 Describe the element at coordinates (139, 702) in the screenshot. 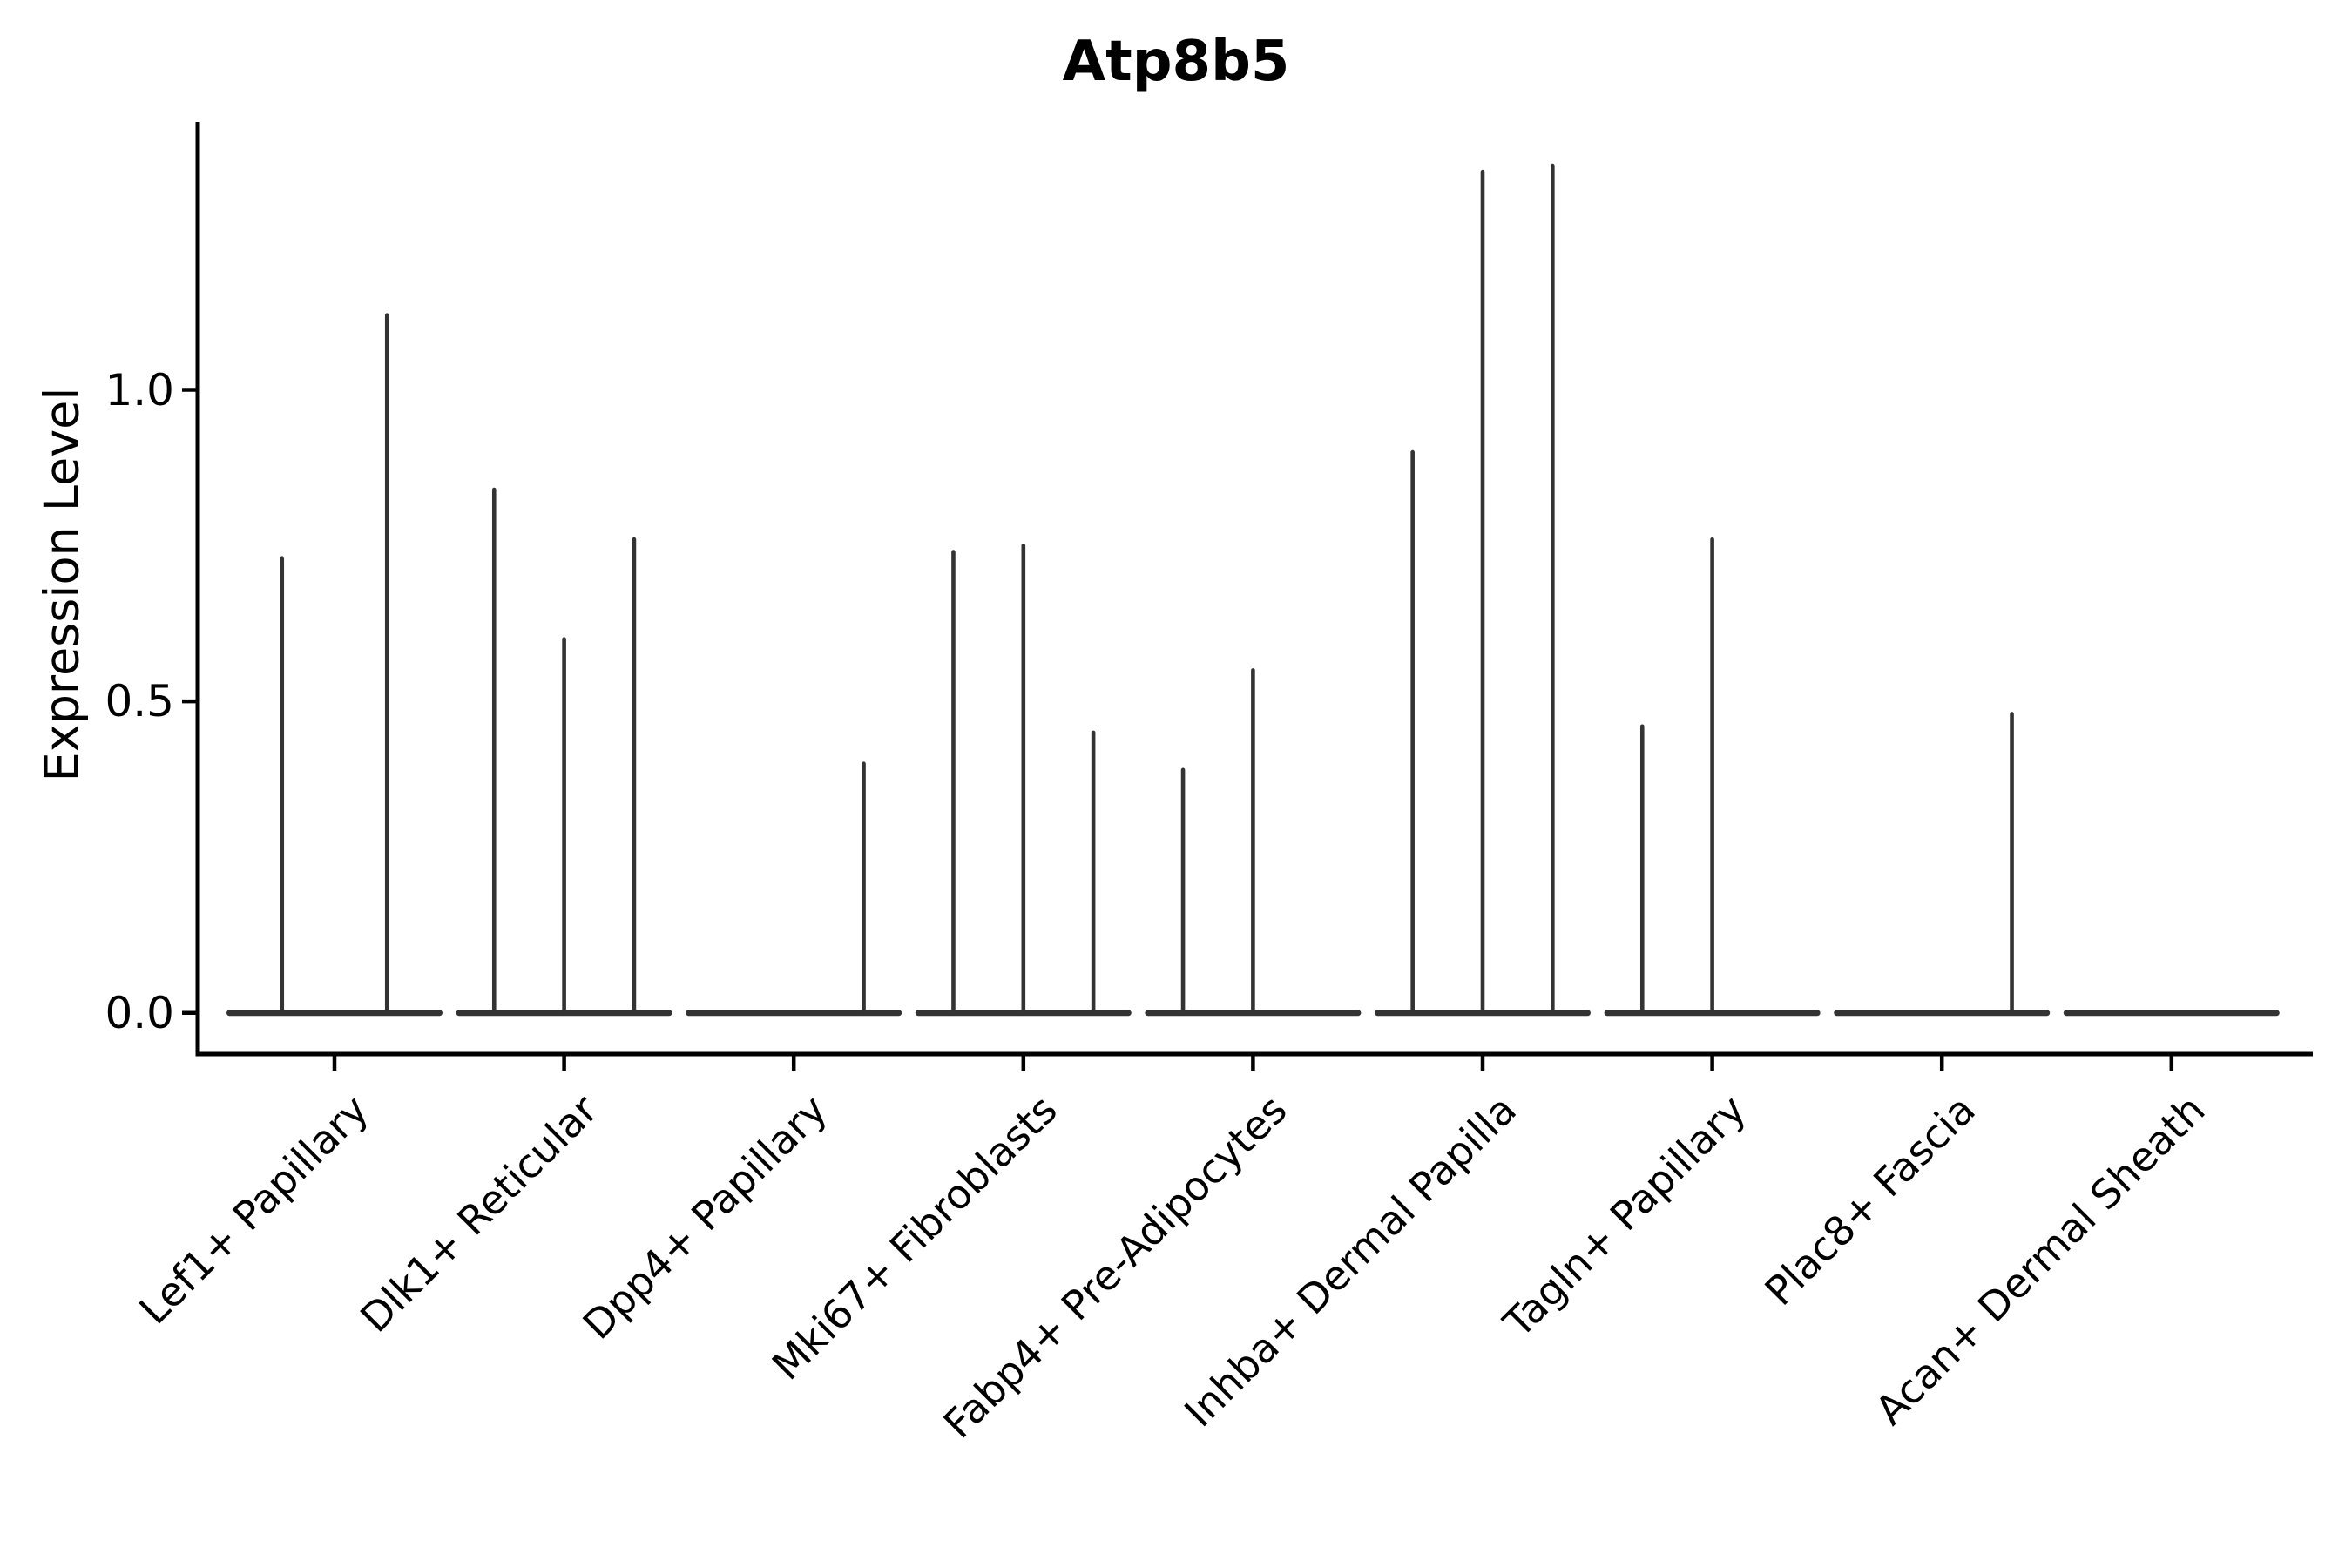

I see `y-tick-label: 0.5` at that location.